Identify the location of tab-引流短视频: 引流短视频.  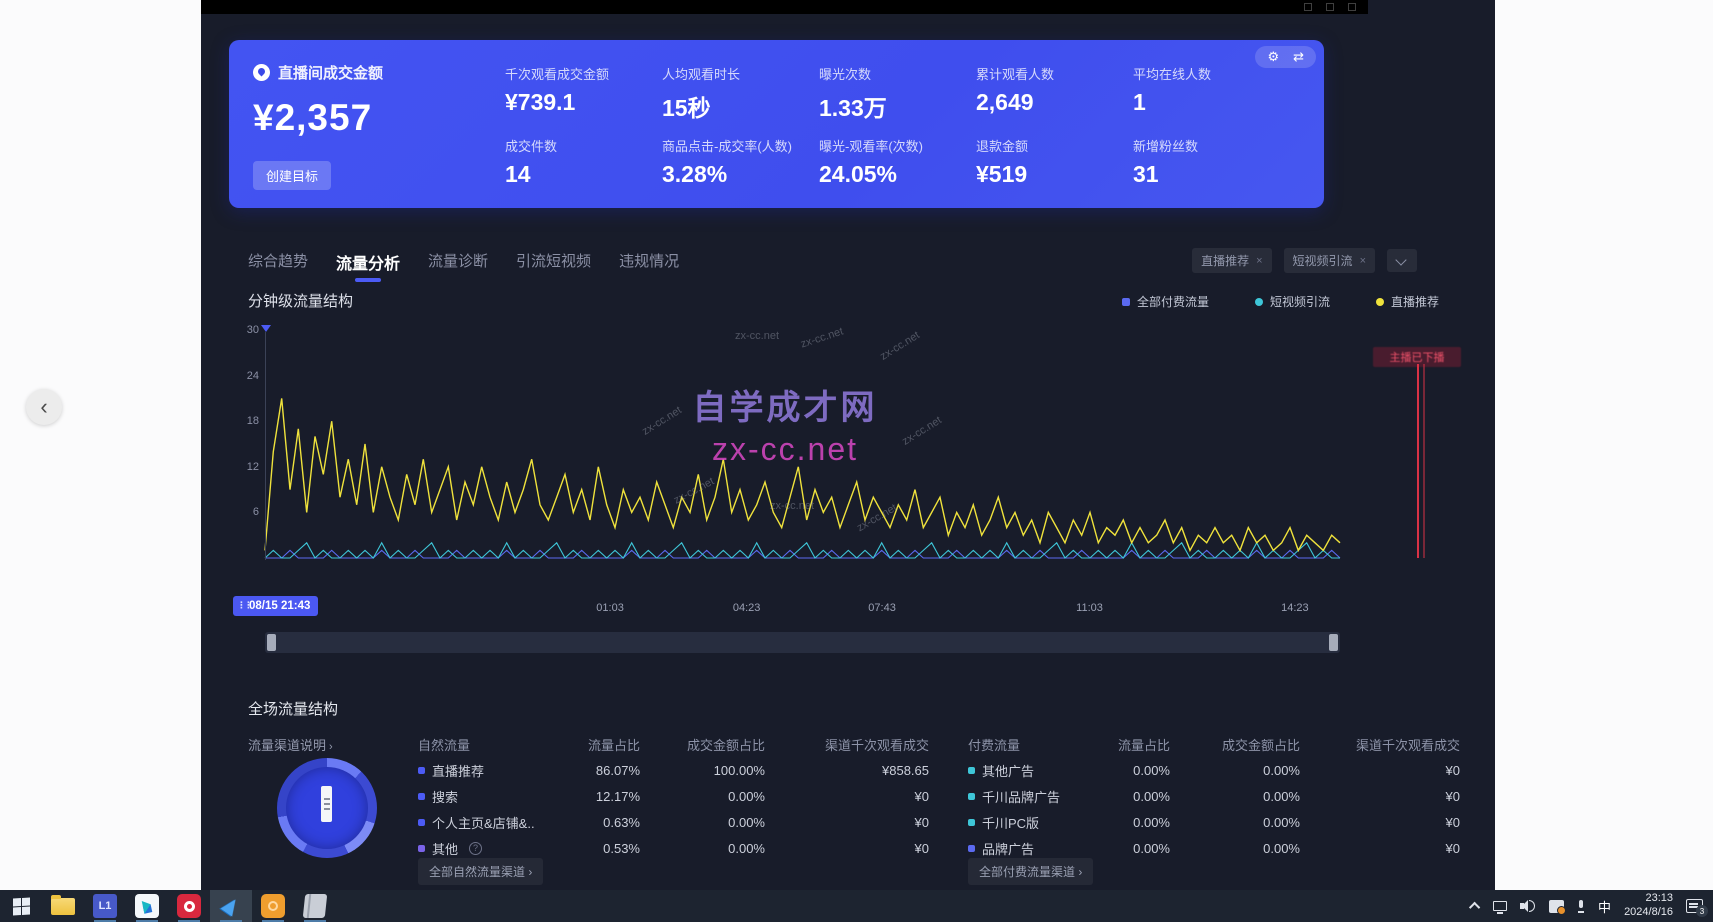
(554, 261).